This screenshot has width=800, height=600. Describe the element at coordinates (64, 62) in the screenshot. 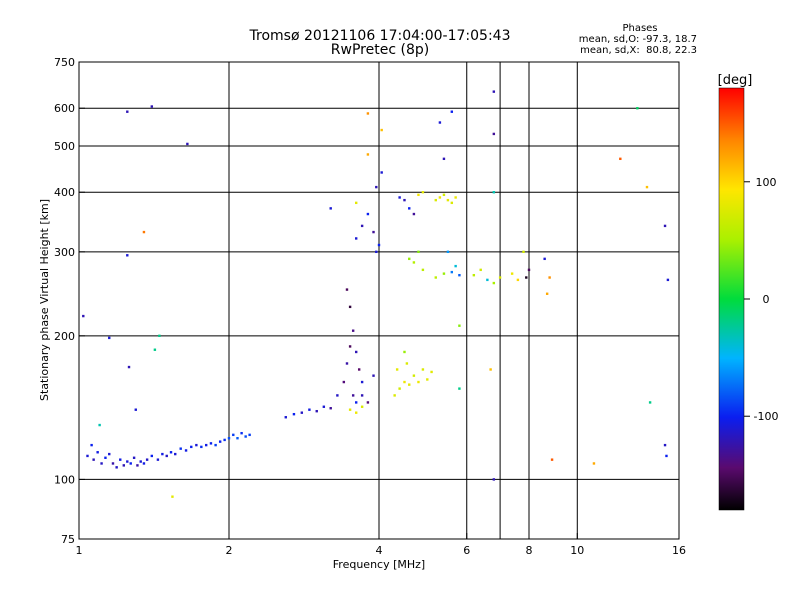

I see `y-tick-label: 750` at that location.